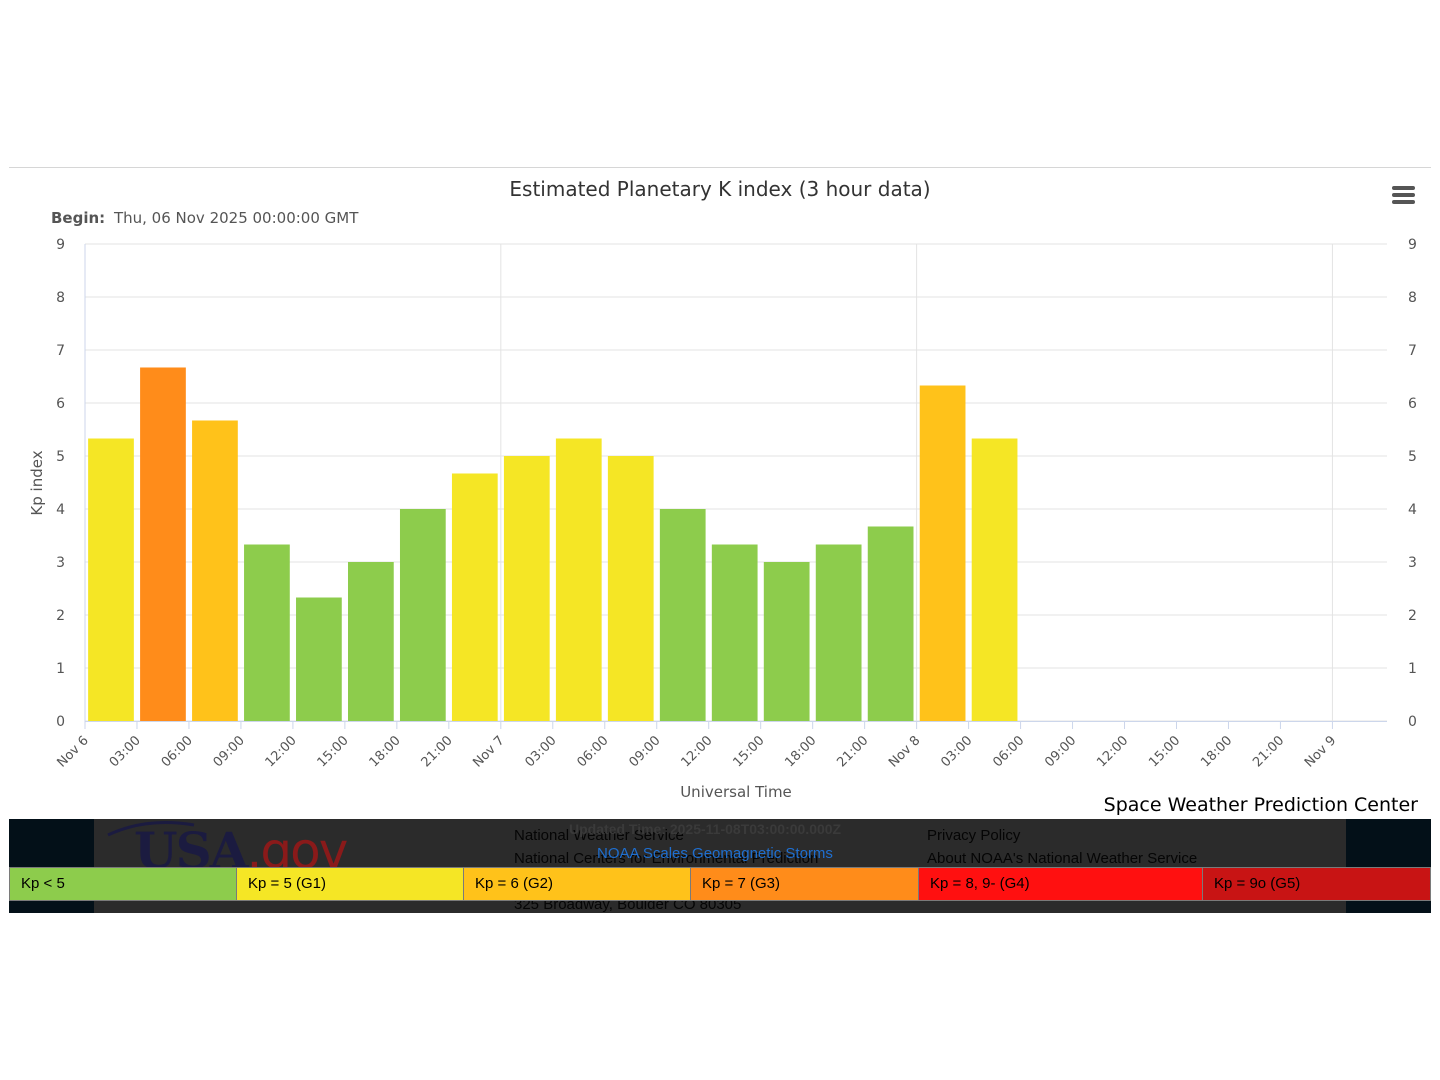 The height and width of the screenshot is (1080, 1440). Describe the element at coordinates (1412, 245) in the screenshot. I see `y-tick-label-right: 9` at that location.